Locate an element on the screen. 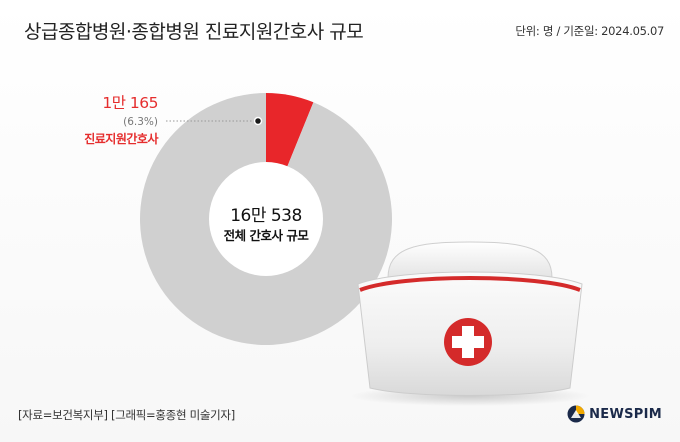 The height and width of the screenshot is (442, 680). slice-value-label: 1만 165 is located at coordinates (130, 103).